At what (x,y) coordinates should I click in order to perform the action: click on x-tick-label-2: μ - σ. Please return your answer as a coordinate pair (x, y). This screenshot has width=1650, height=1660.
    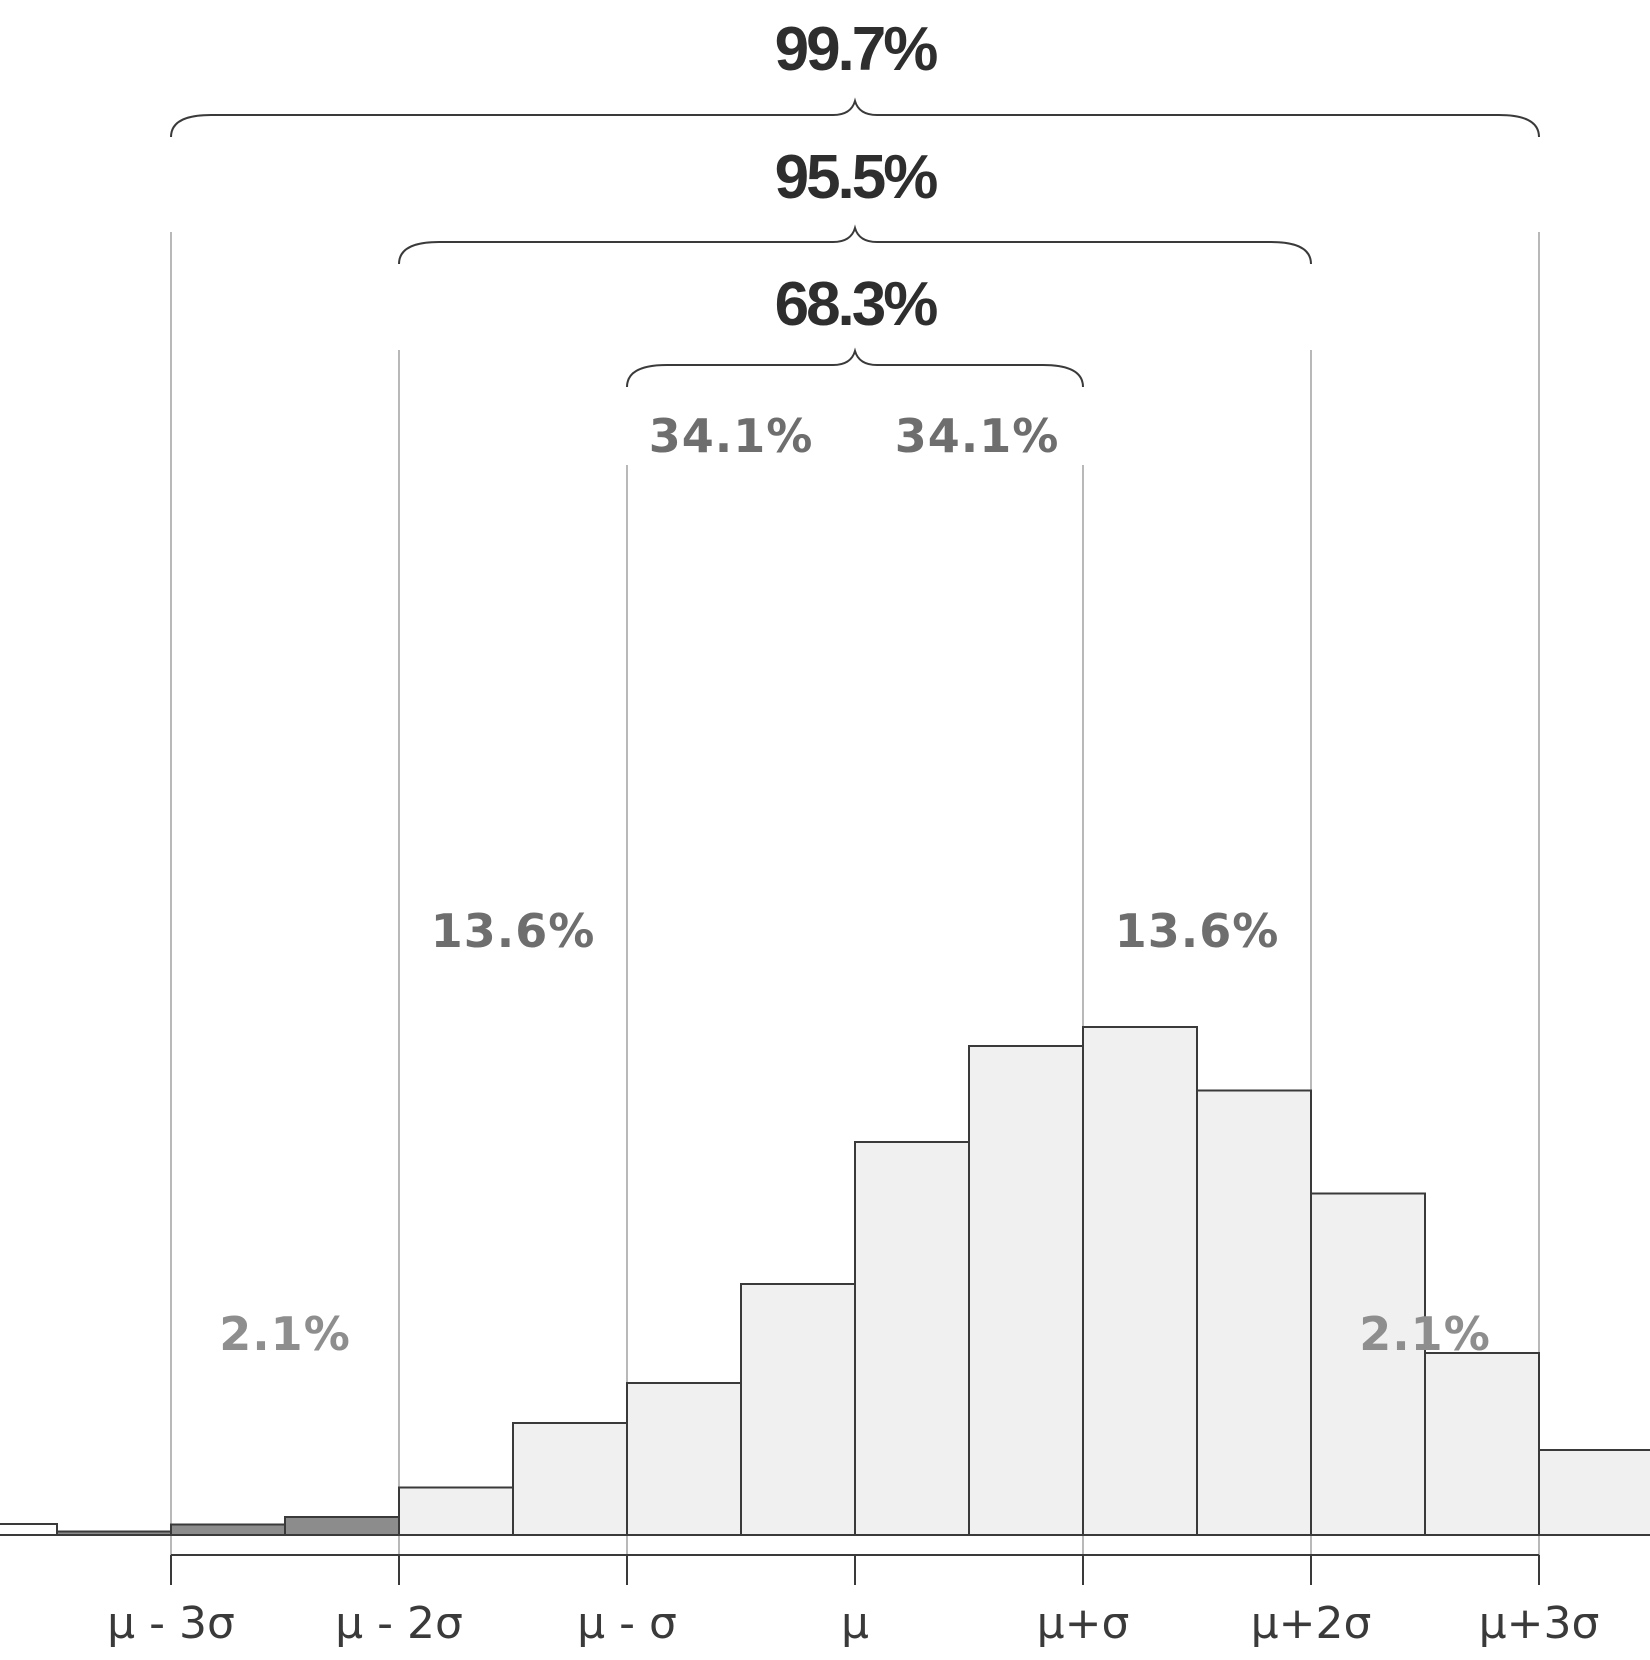
    Looking at the image, I should click on (627, 1623).